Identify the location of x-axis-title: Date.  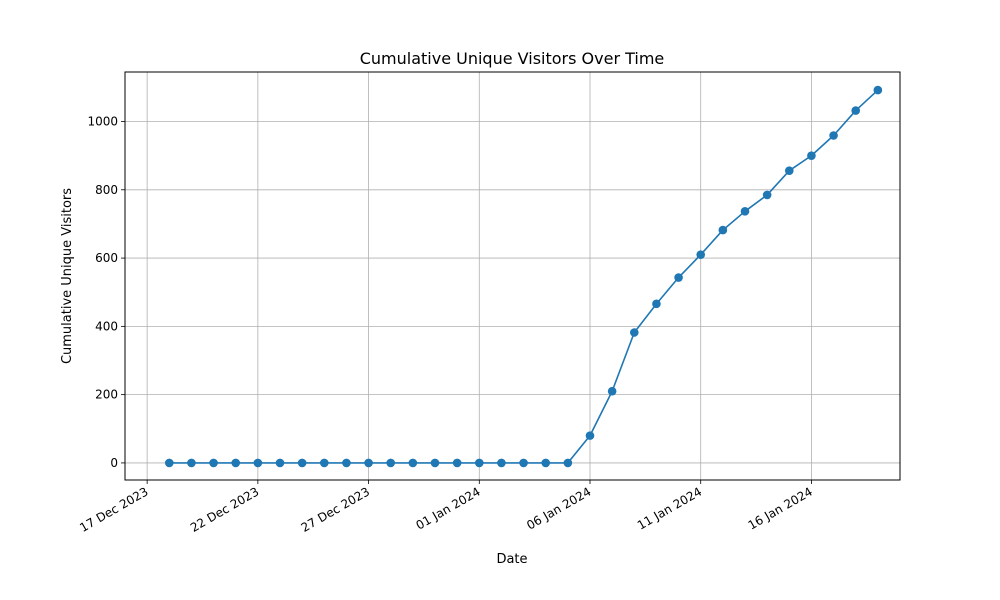
(511, 559).